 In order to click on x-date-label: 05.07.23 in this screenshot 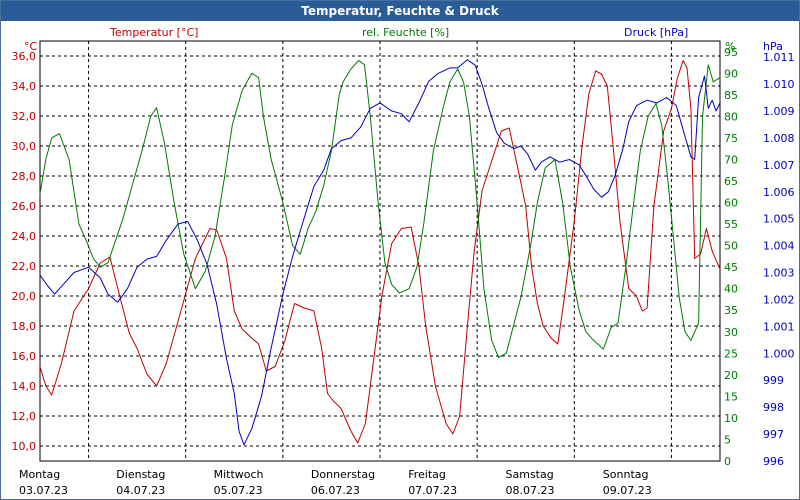, I will do `click(238, 490)`.